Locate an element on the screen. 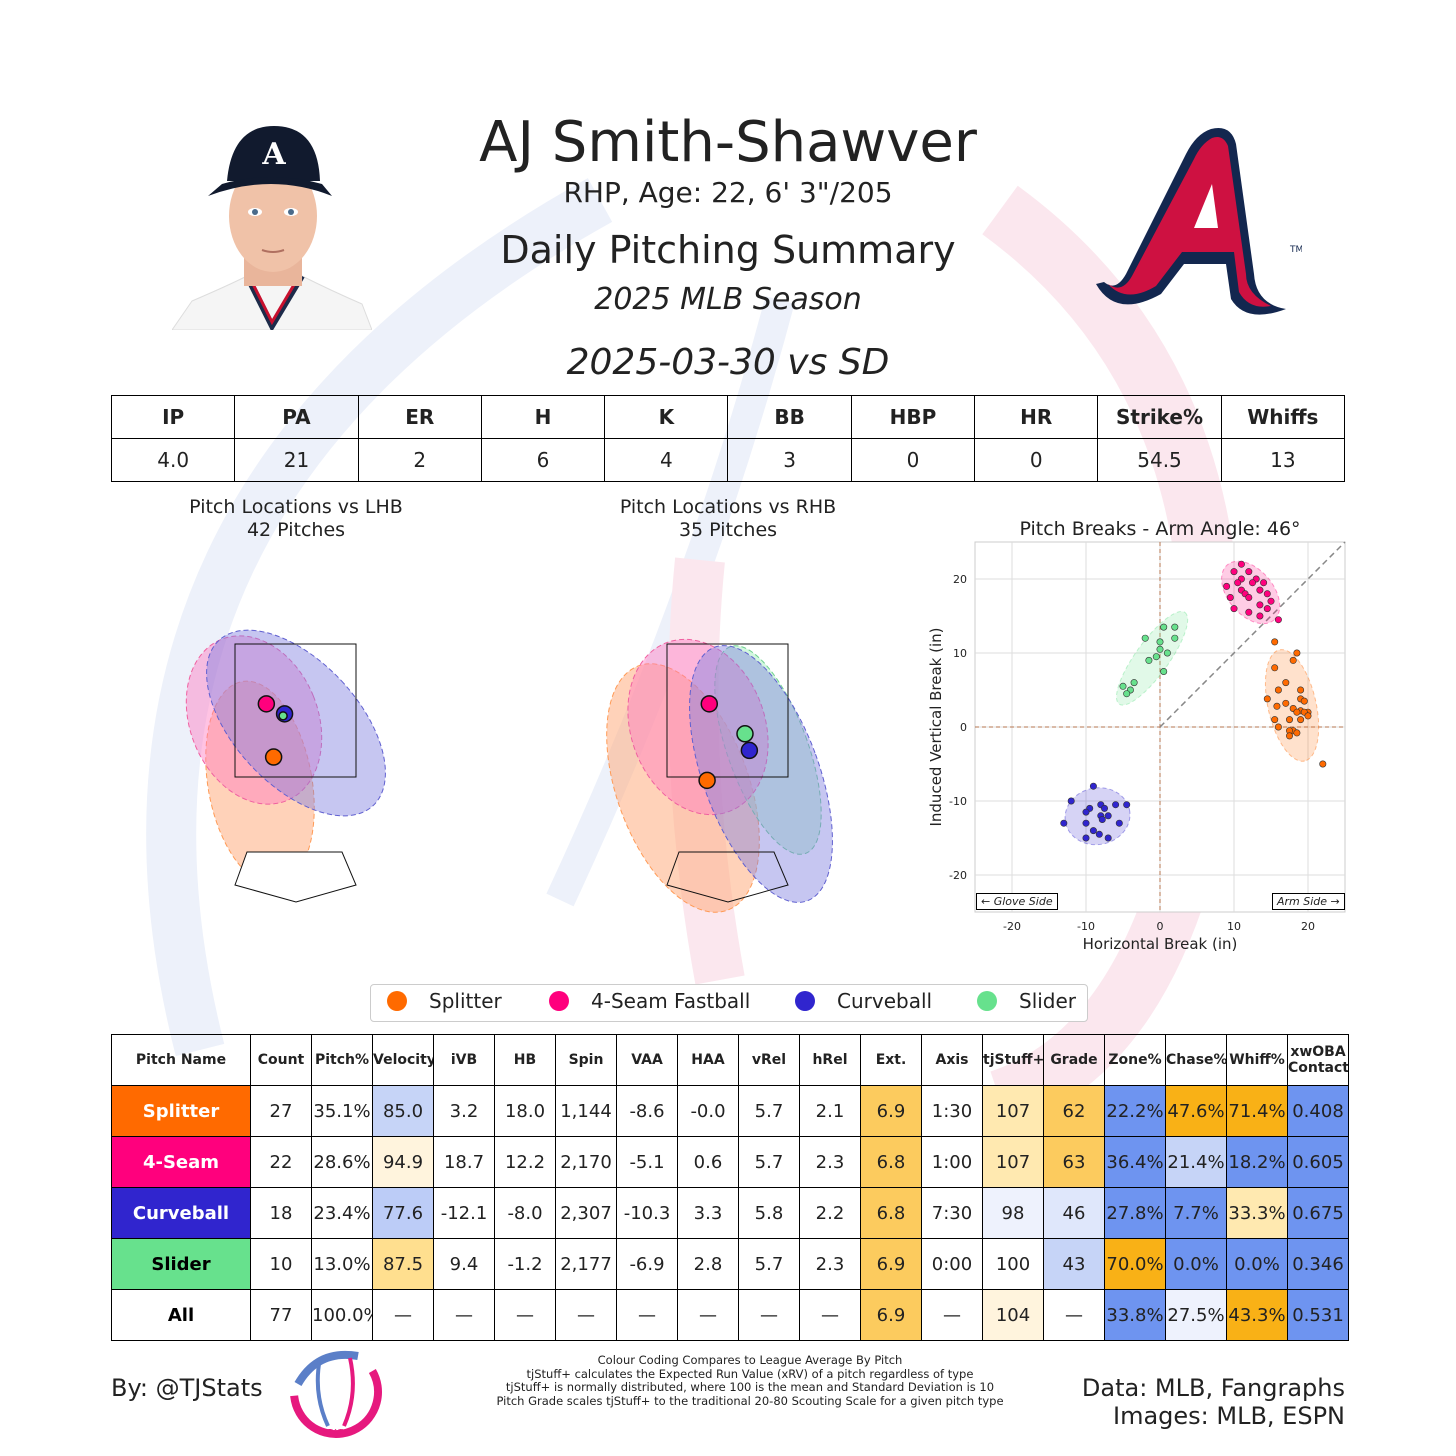  metric-cell: 12.2 is located at coordinates (525, 1162).